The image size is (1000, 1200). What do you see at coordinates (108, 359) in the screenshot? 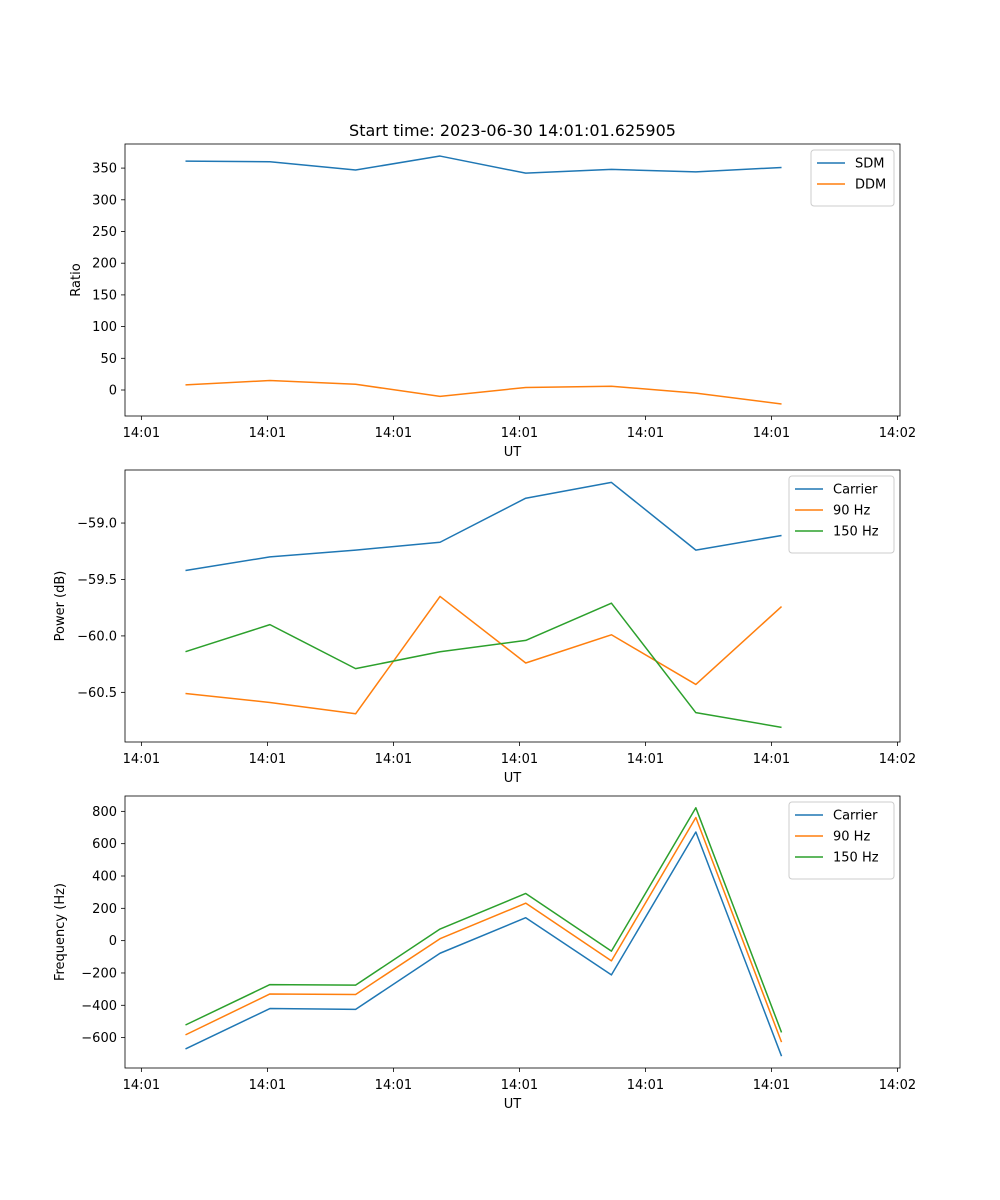
I see `y-tick-label: 50` at bounding box center [108, 359].